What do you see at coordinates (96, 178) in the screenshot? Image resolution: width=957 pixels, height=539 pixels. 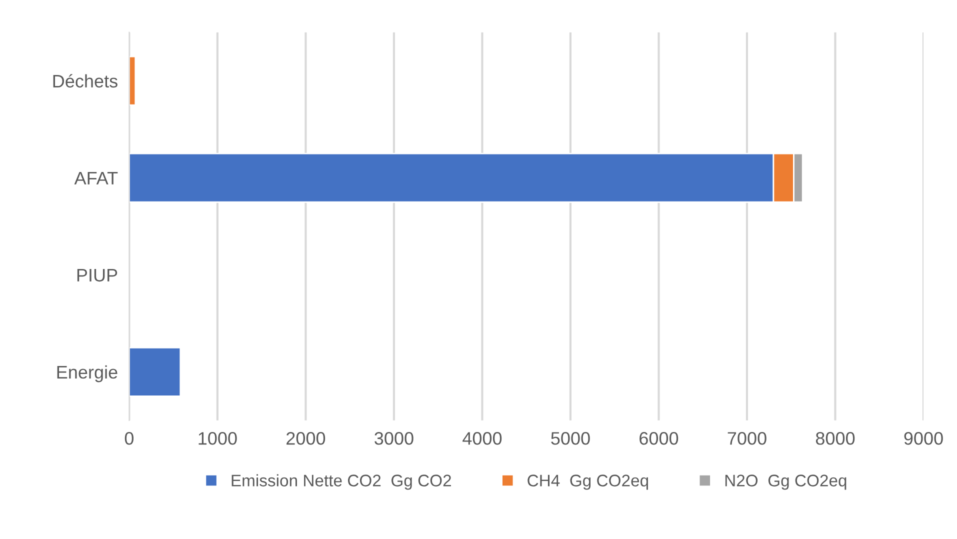 I see `y-tick-label: AFAT` at bounding box center [96, 178].